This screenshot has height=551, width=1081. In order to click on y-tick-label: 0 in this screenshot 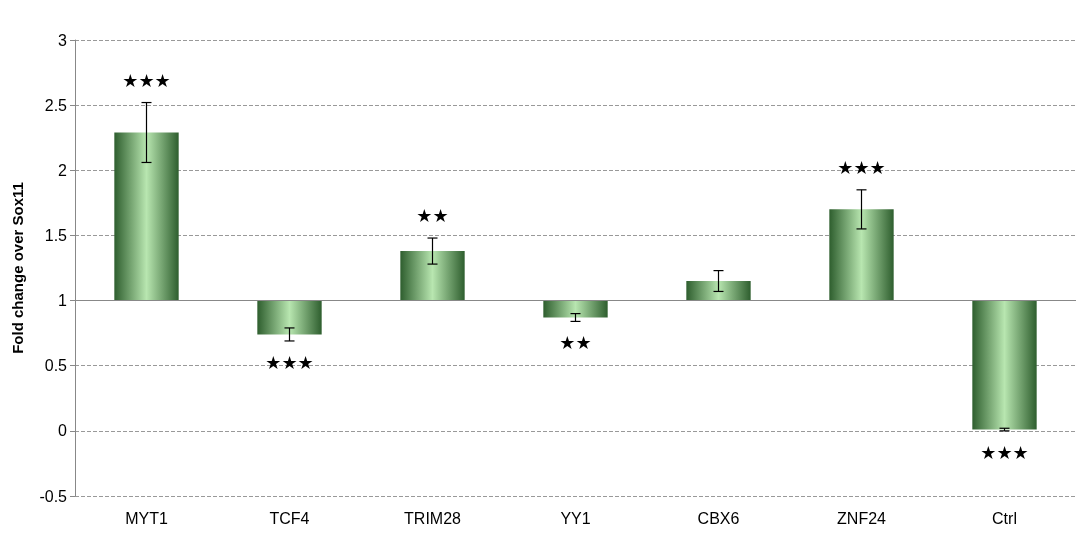, I will do `click(63, 431)`.